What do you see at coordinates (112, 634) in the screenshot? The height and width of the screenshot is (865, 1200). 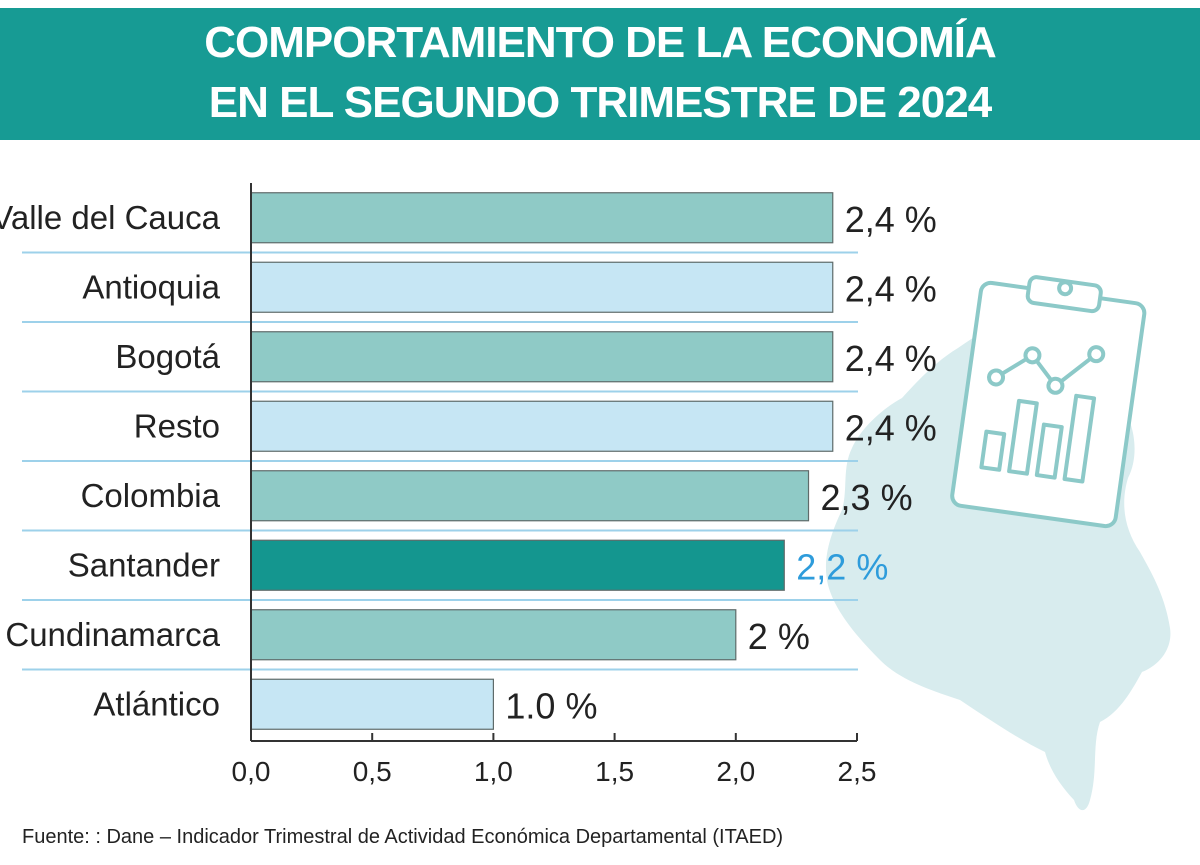 I see `category-label: Cundinamarca` at bounding box center [112, 634].